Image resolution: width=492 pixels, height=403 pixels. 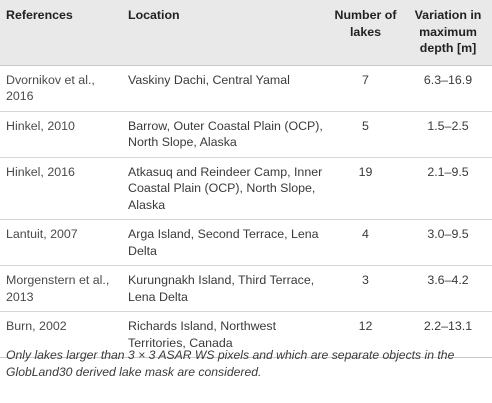 What do you see at coordinates (61, 288) in the screenshot?
I see `cell-reference: Morgenstern et al., 2013` at bounding box center [61, 288].